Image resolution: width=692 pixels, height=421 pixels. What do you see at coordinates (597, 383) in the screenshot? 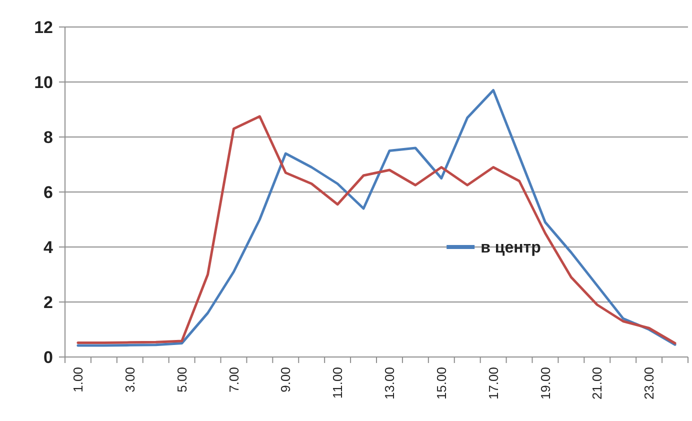
I see `x-tick-label: 21.00` at bounding box center [597, 383].